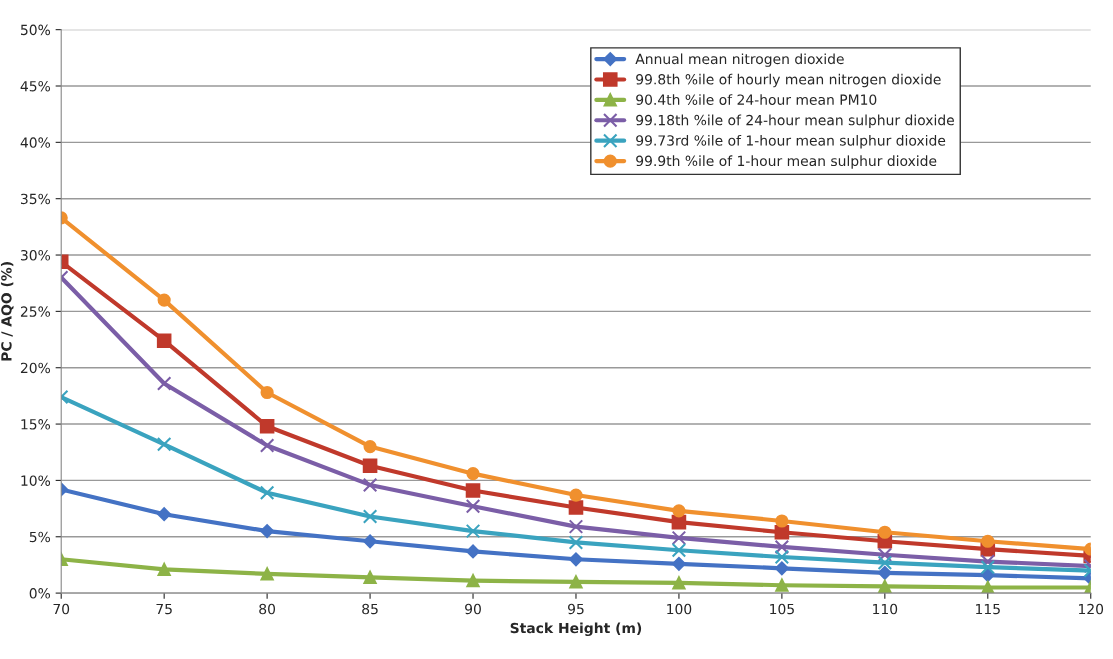 This screenshot has height=659, width=1113. I want to click on legend-label: 90.4th %ile of 24-hour mean PM10, so click(756, 99).